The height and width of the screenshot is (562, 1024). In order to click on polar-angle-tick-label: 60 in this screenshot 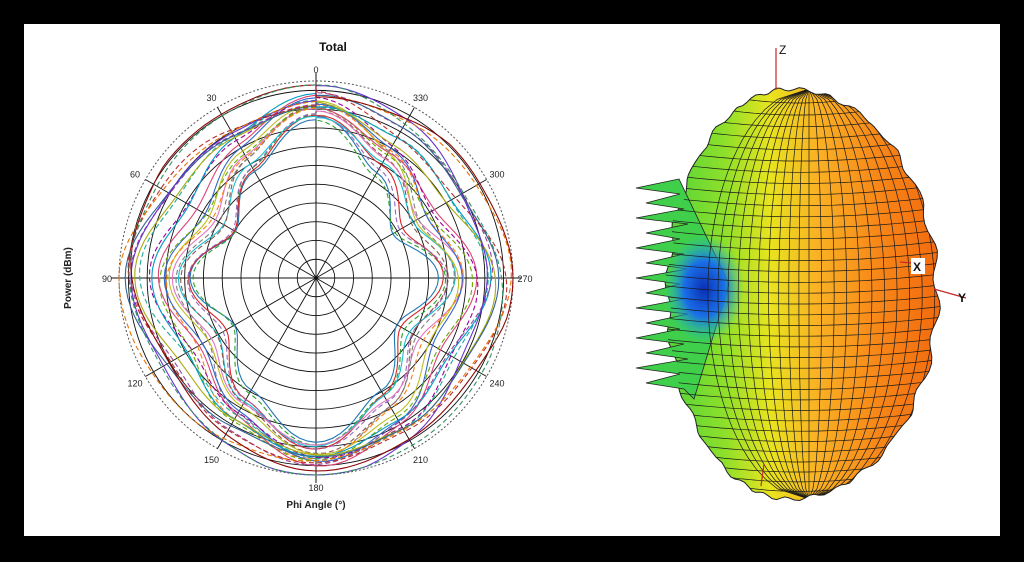, I will do `click(135, 175)`.